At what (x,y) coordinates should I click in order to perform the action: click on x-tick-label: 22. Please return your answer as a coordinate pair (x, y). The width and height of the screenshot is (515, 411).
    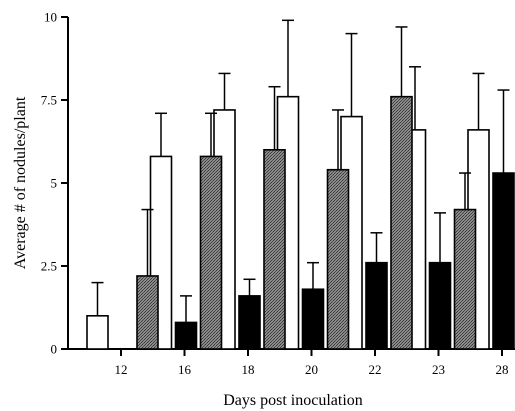
    Looking at the image, I should click on (375, 369).